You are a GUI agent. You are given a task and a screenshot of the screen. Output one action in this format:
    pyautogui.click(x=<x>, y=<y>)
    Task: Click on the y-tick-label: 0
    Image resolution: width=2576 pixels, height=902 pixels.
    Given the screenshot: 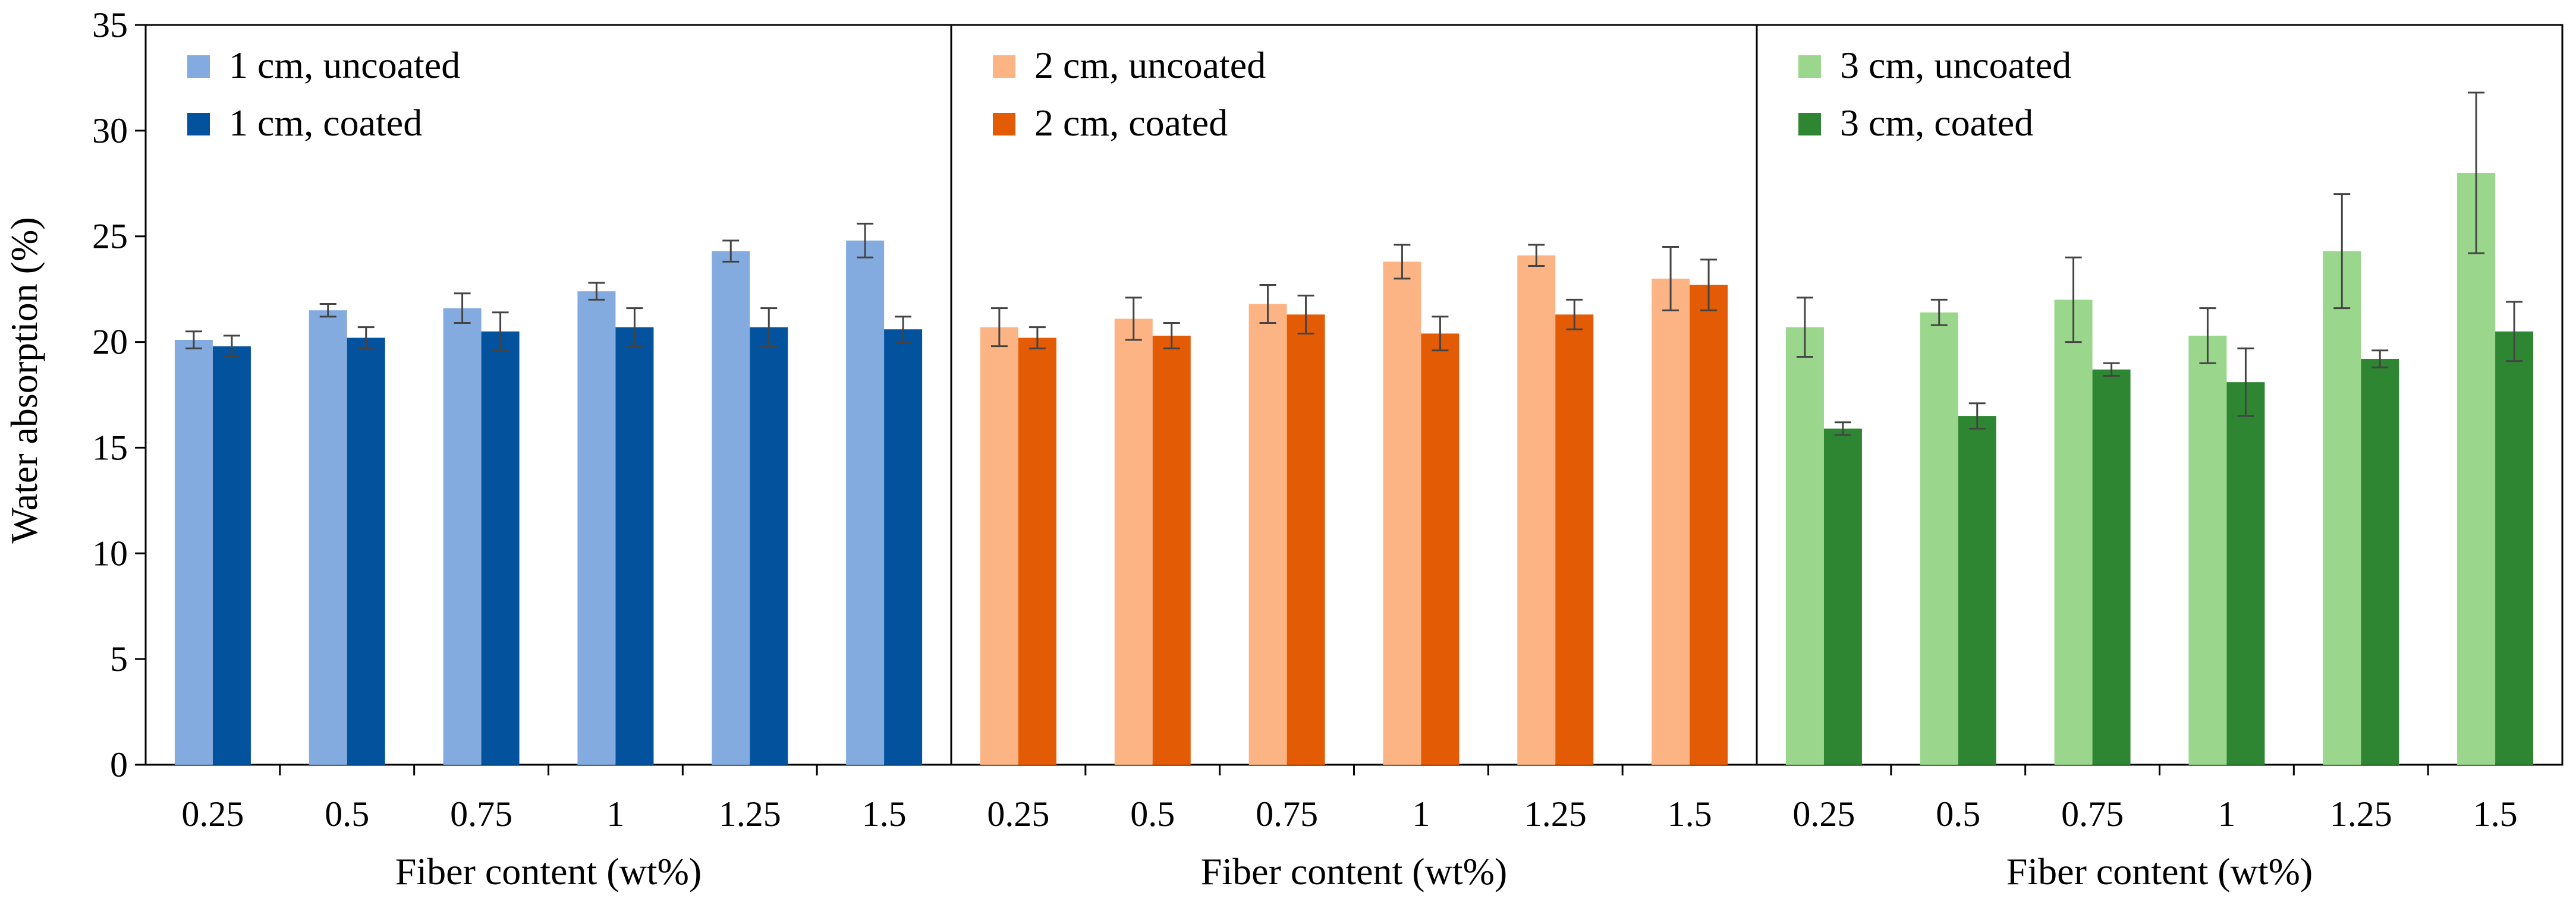 What is the action you would take?
    pyautogui.click(x=119, y=764)
    